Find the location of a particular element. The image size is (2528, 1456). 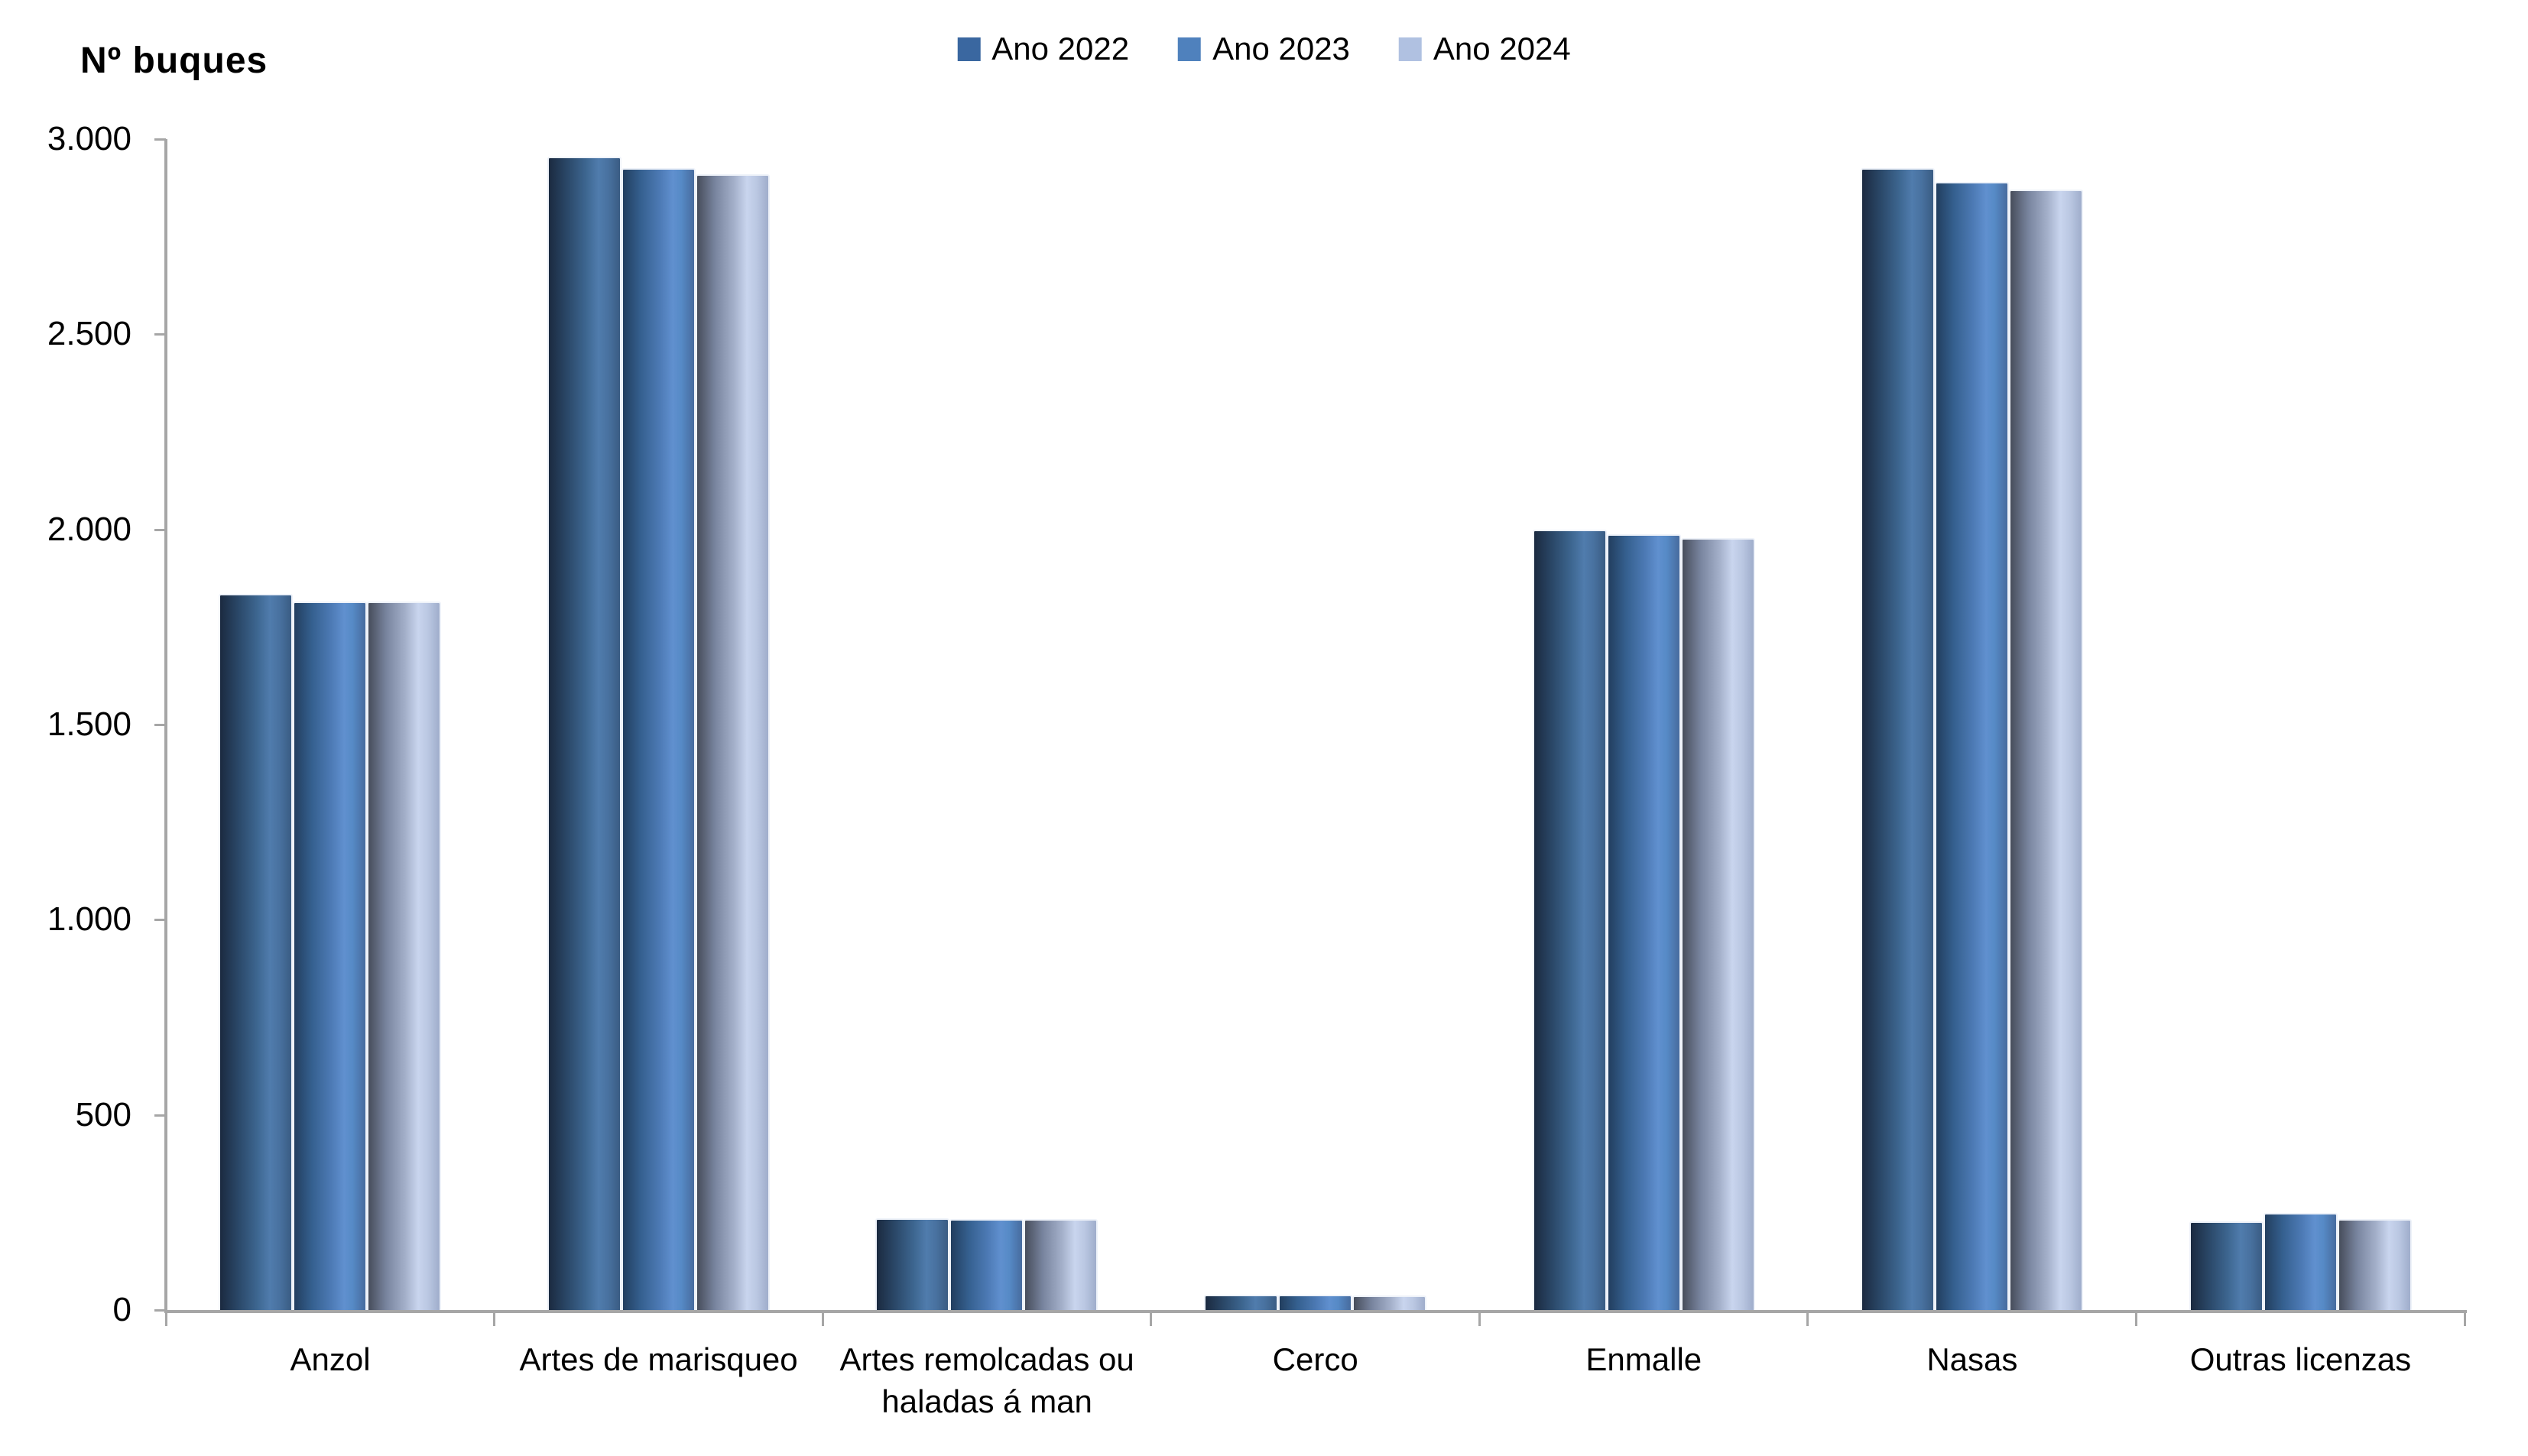

x-axis-category-label: Anzol is located at coordinates (330, 1359).